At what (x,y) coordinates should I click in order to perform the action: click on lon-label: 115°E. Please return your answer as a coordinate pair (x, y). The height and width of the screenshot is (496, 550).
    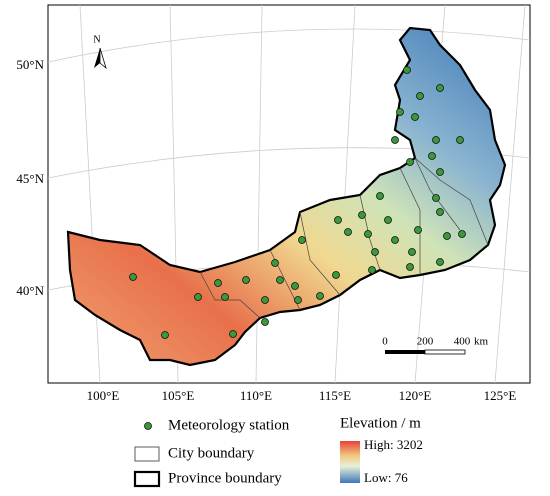
    Looking at the image, I should click on (335, 395).